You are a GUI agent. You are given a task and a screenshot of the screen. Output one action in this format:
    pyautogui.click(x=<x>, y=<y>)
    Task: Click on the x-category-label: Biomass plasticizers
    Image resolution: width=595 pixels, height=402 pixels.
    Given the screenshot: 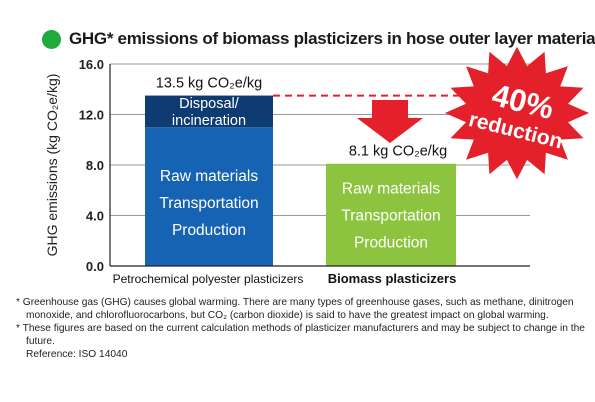 What is the action you would take?
    pyautogui.click(x=392, y=278)
    